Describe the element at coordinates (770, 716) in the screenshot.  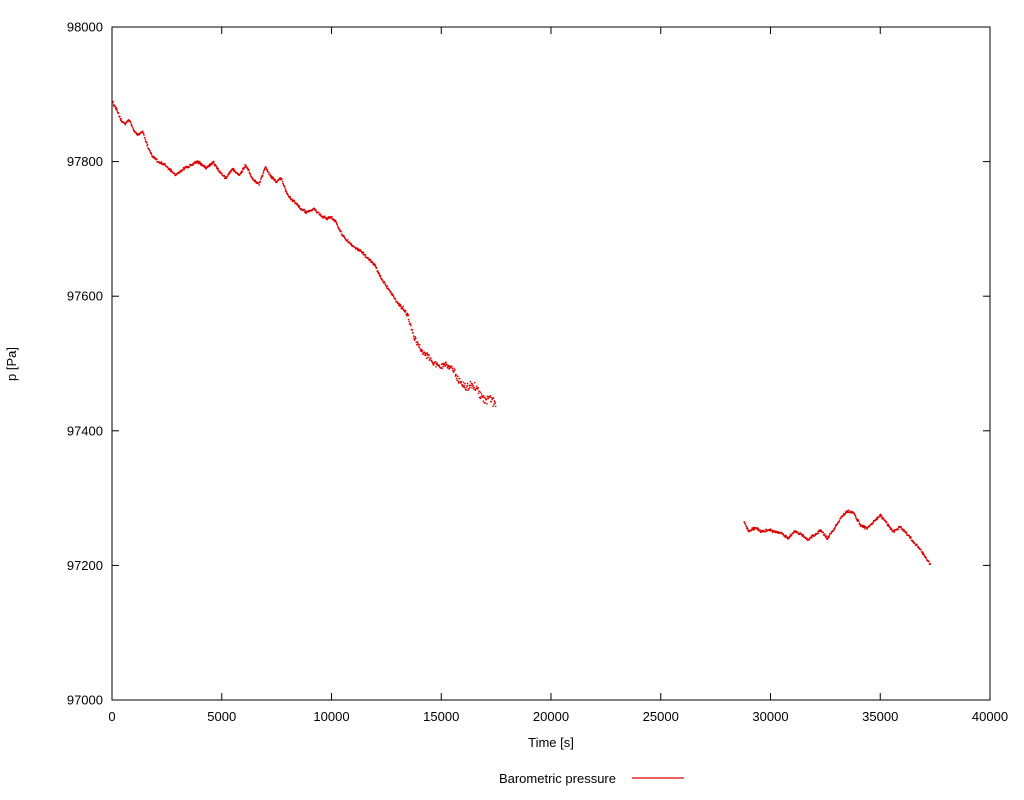
I see `x-tick-label: 30000` at that location.